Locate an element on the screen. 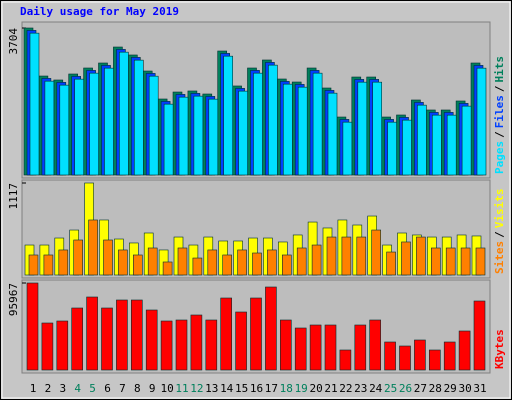  x-tick-label: 28 is located at coordinates (435, 388).